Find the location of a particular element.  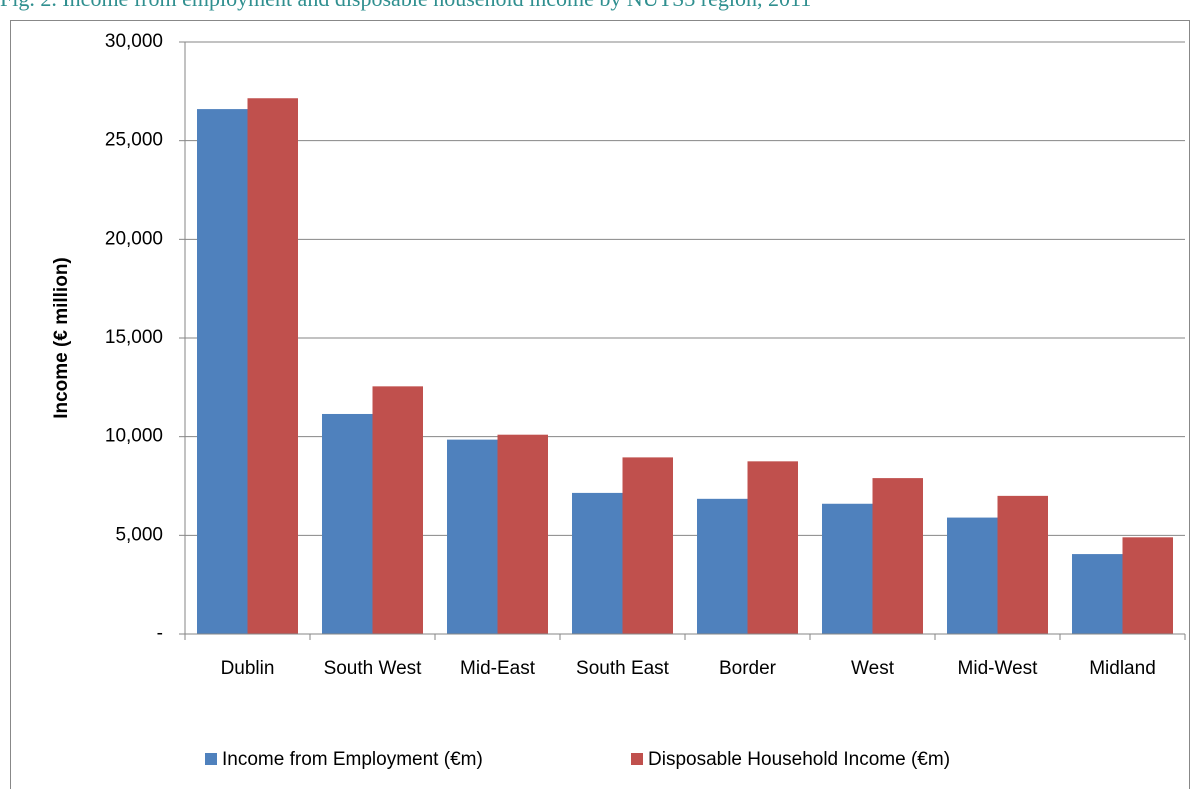

x-tick-label: South East is located at coordinates (622, 668).